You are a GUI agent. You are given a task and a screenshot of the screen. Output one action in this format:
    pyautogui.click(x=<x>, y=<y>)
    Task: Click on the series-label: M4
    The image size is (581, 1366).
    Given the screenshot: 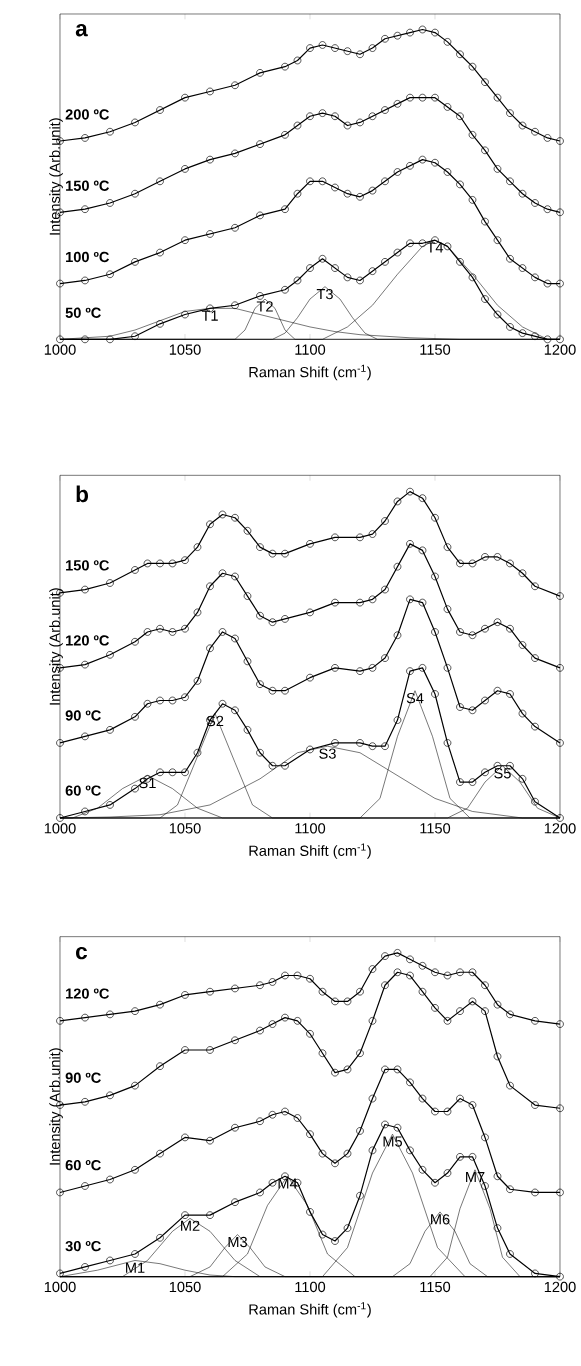 What is the action you would take?
    pyautogui.click(x=288, y=1183)
    